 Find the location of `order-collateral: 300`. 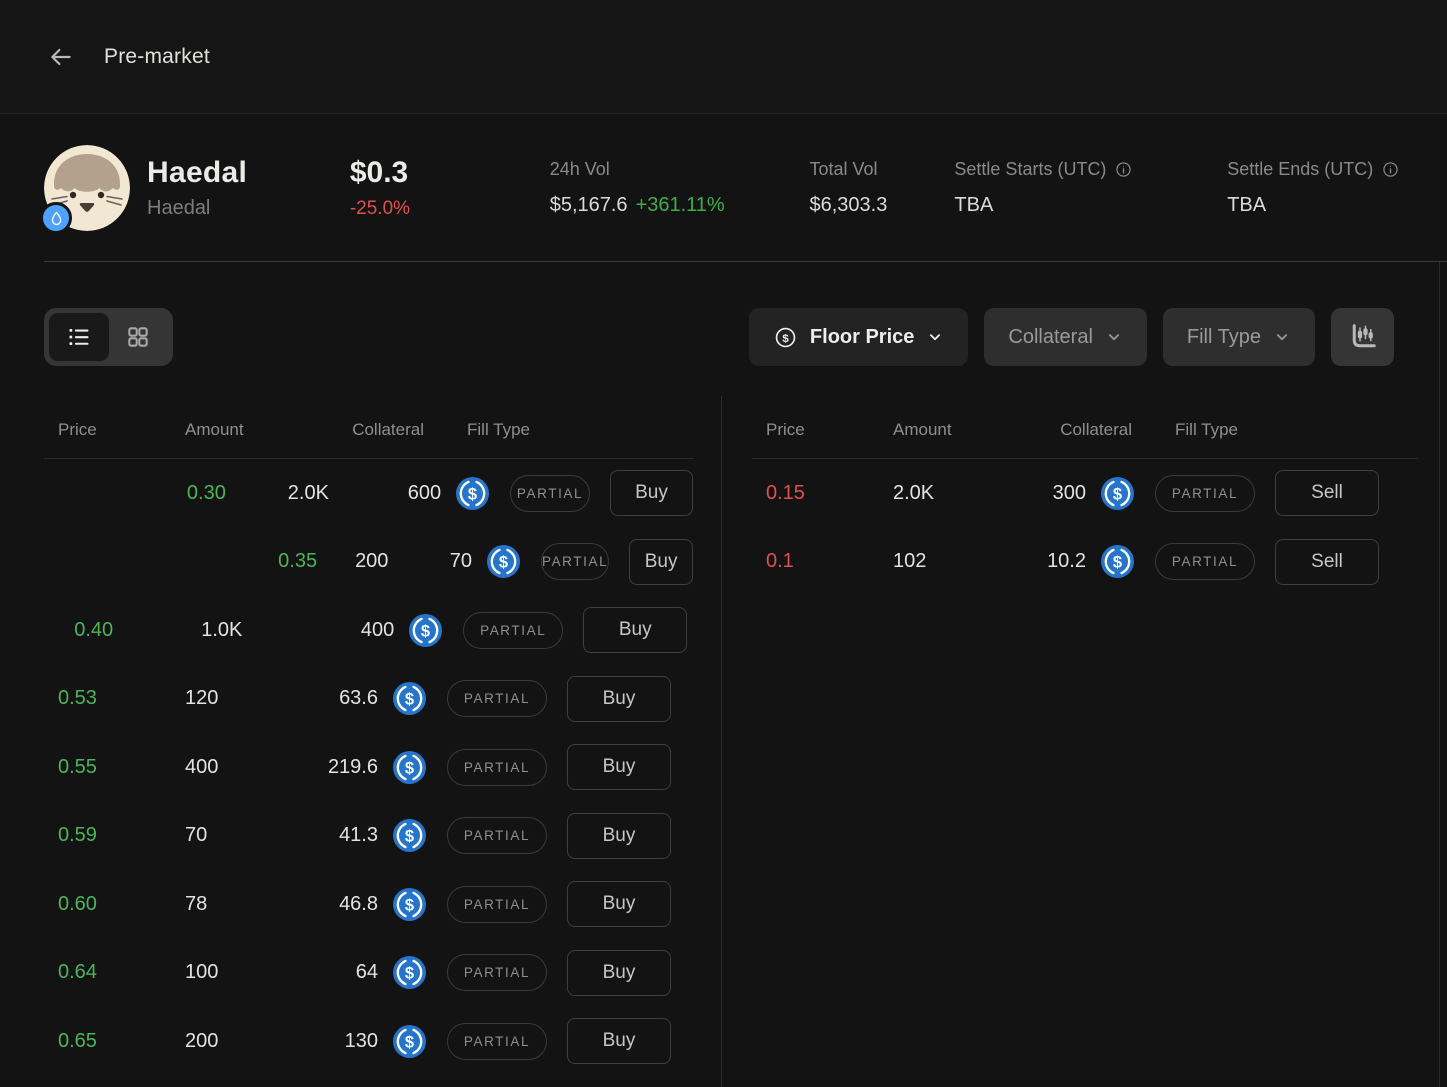

order-collateral: 300 is located at coordinates (1069, 492).